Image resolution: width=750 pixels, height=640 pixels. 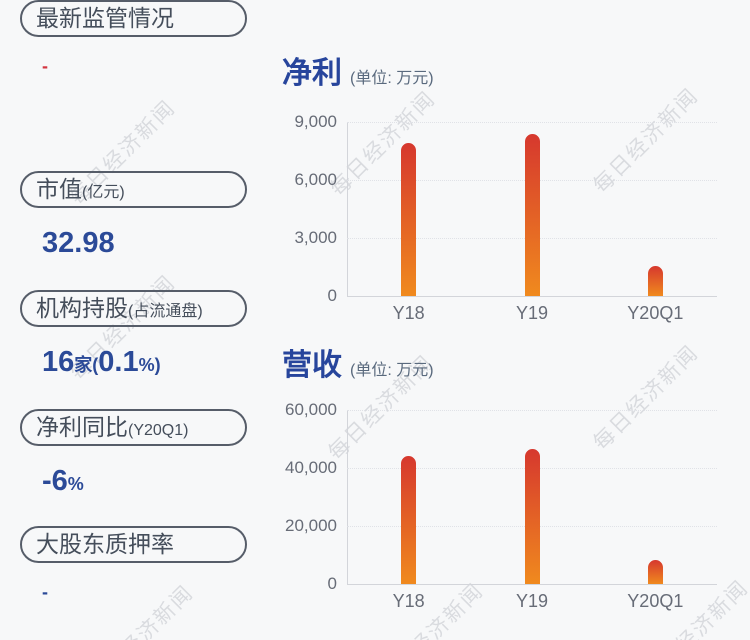 I want to click on chart-title: 净利, so click(x=312, y=73).